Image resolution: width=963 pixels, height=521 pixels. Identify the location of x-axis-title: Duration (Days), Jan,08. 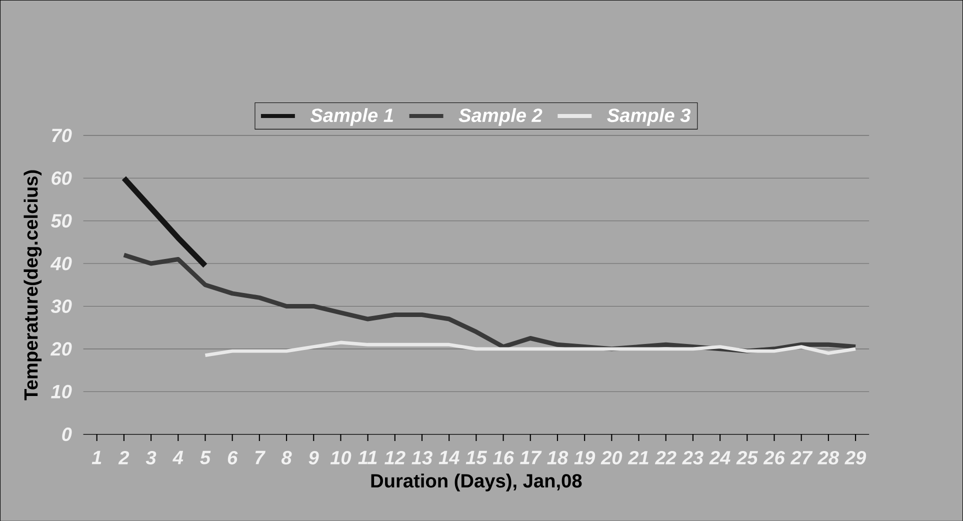
(476, 482).